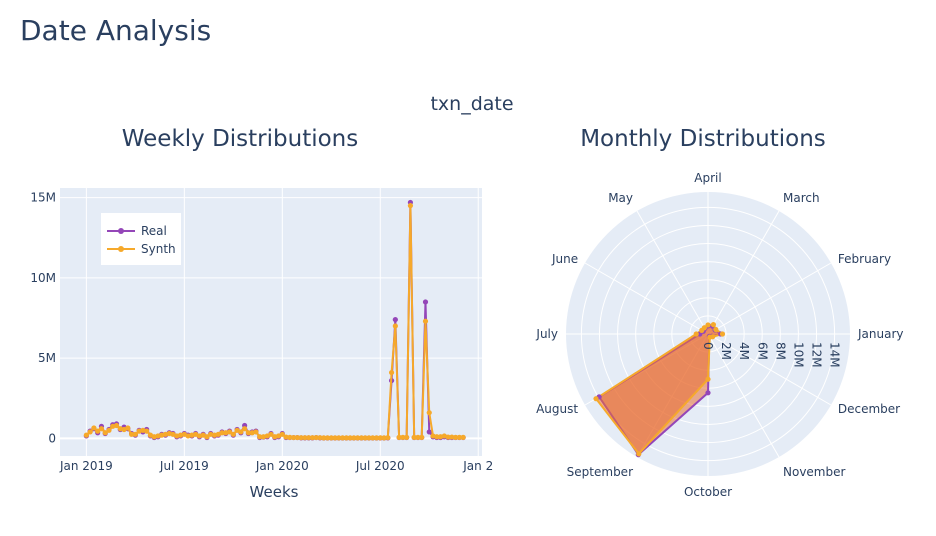  I want to click on radar-radial-tick-label: 6M, so click(762, 351).